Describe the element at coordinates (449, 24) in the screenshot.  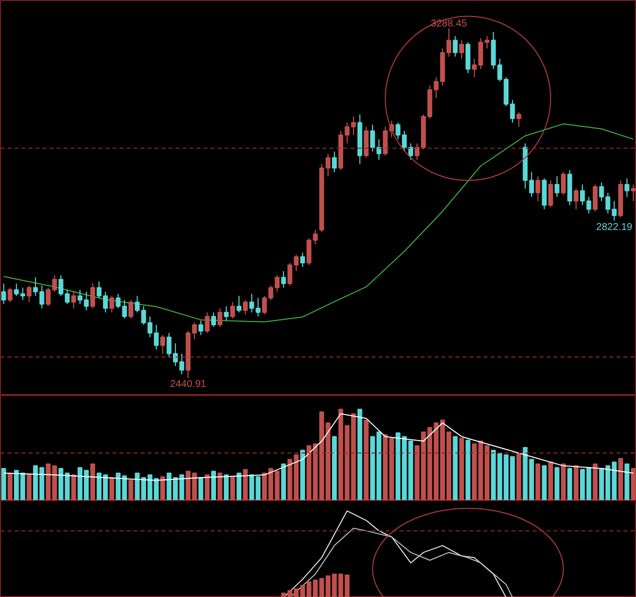
I see `annotation: 3288.45` at that location.